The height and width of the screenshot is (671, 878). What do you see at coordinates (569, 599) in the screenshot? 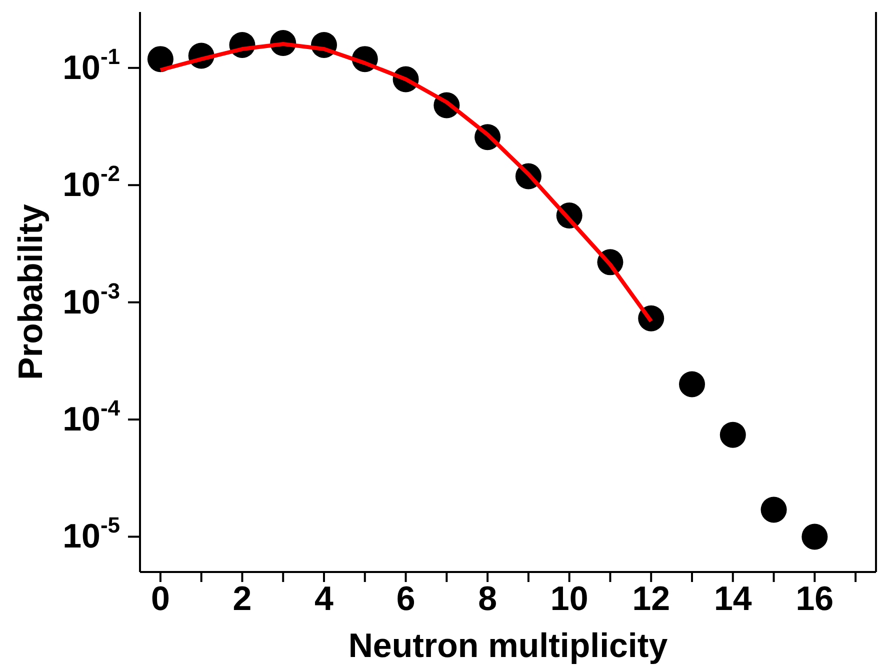
I see `x-tick-label: 10` at bounding box center [569, 599].